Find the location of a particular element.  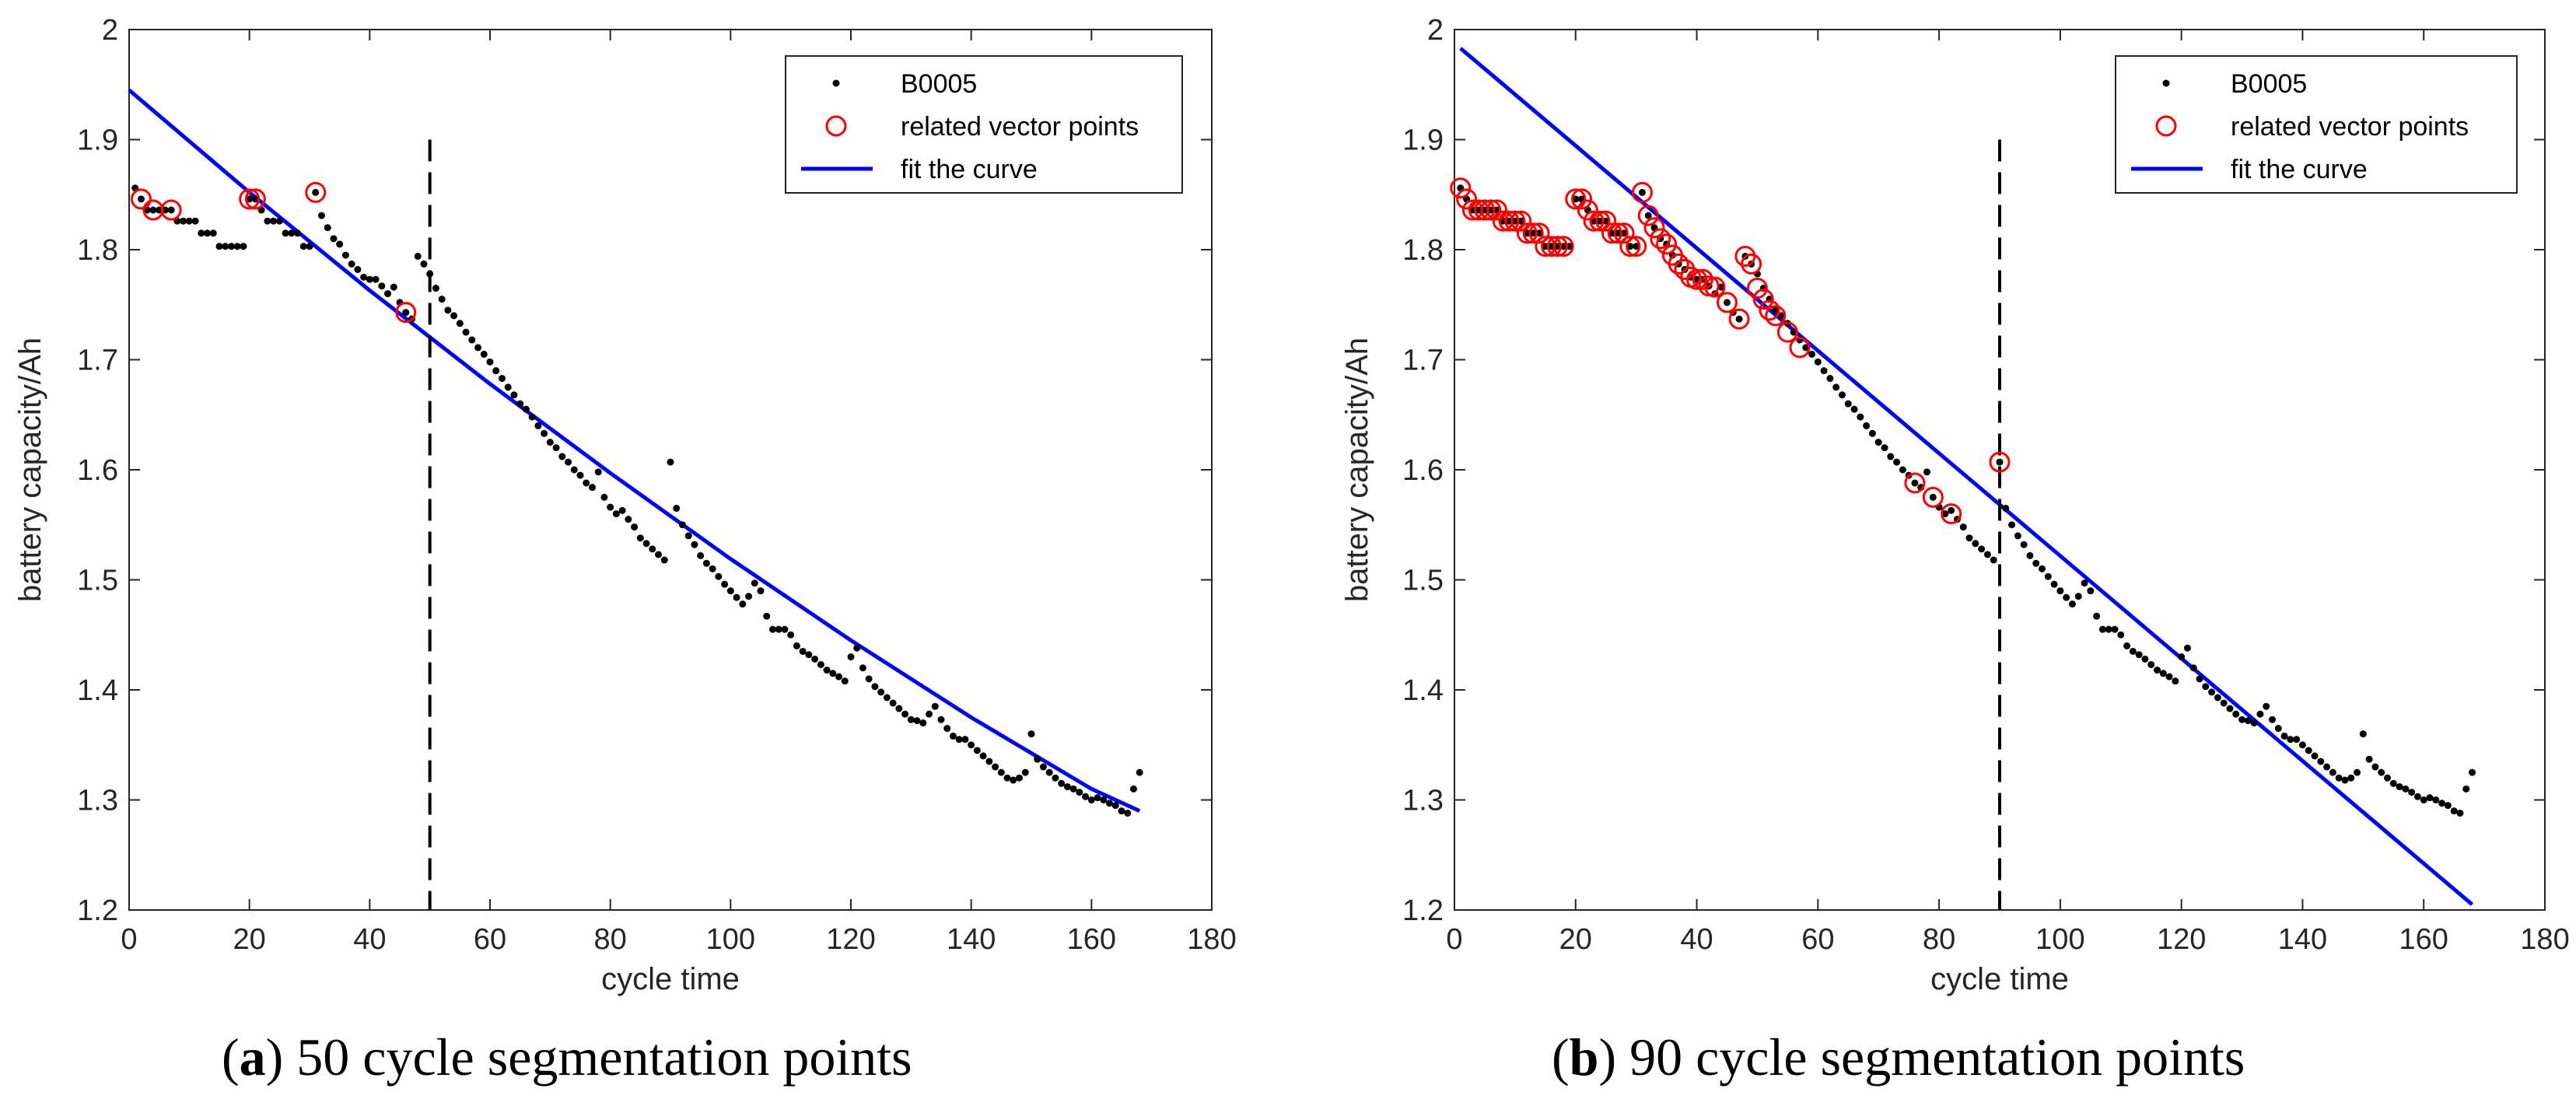

y-tick-label: 2 is located at coordinates (110, 30).